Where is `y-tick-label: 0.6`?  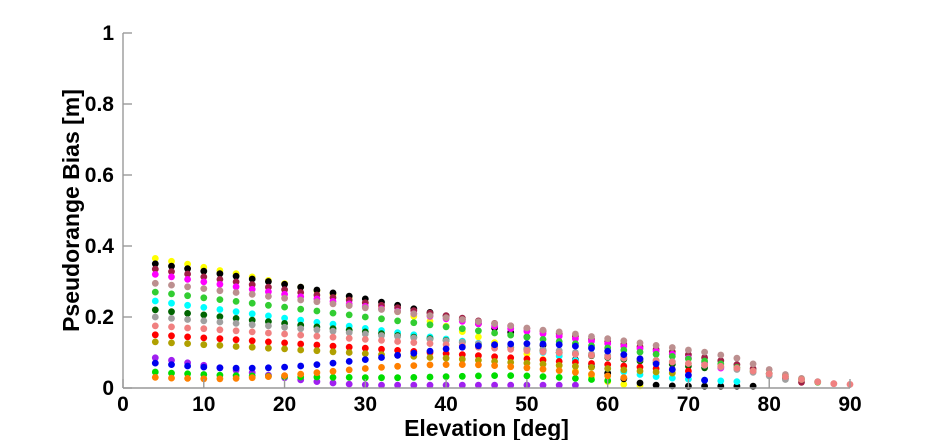 y-tick-label: 0.6 is located at coordinates (99, 175).